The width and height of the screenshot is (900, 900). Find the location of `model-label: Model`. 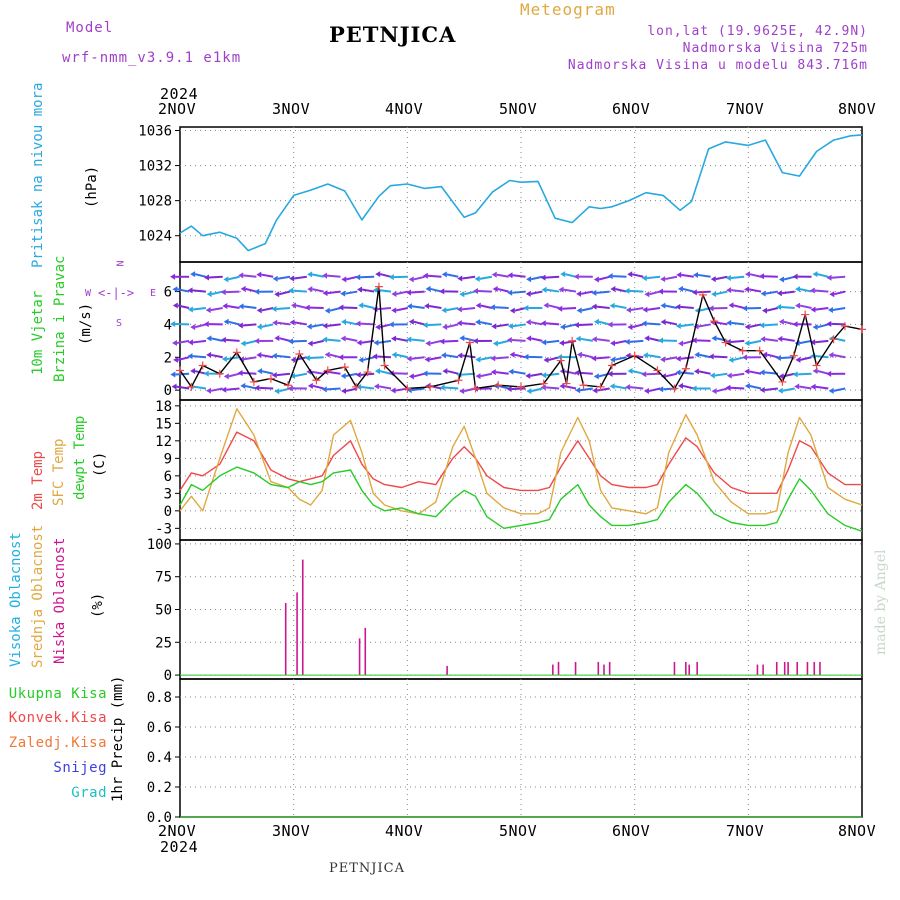

model-label: Model is located at coordinates (90, 28).